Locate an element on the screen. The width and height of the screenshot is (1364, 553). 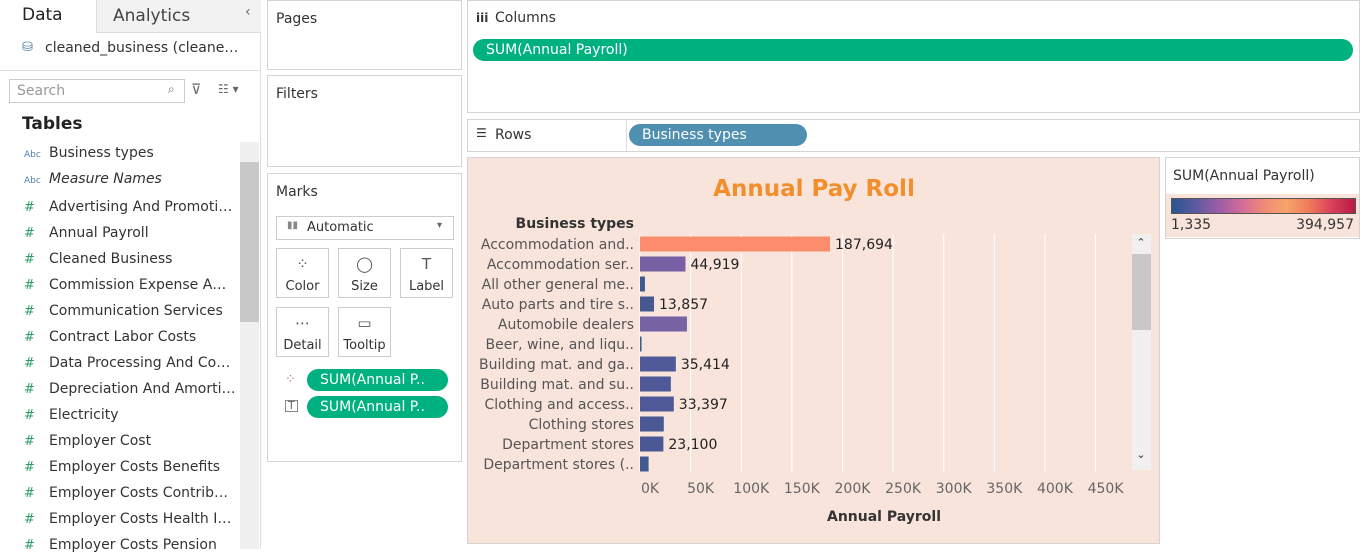
field: Communication Services is located at coordinates (136, 311).